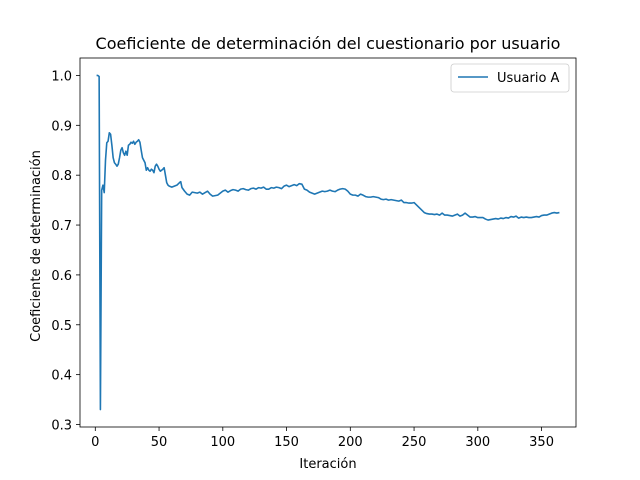 Image resolution: width=640 pixels, height=480 pixels. Describe the element at coordinates (61, 176) in the screenshot. I see `y-tick-label: 0.8` at that location.